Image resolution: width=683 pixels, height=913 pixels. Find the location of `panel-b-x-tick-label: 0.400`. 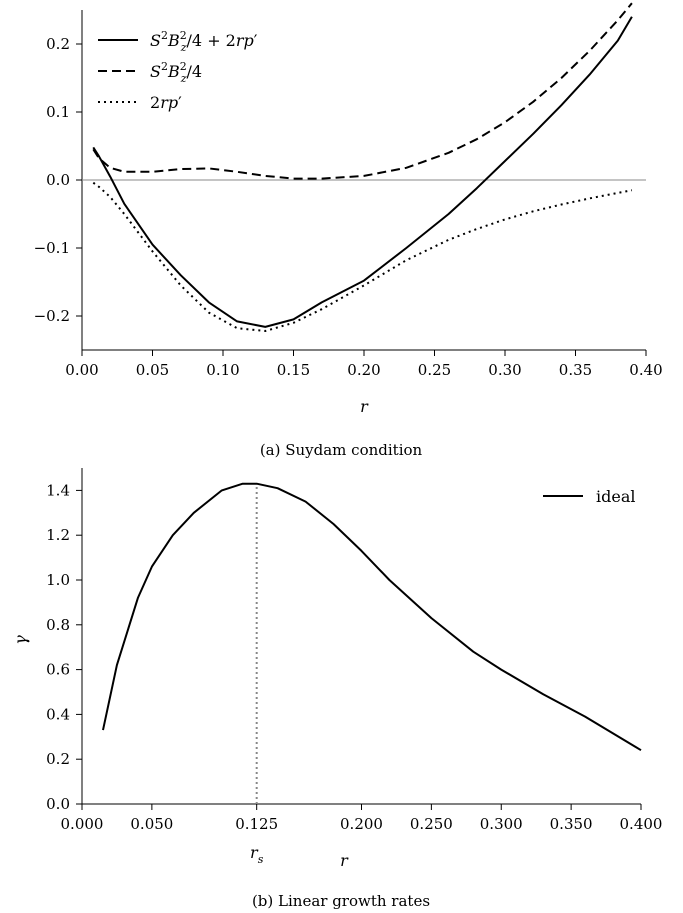

panel-b-x-tick-label: 0.400 is located at coordinates (641, 824).